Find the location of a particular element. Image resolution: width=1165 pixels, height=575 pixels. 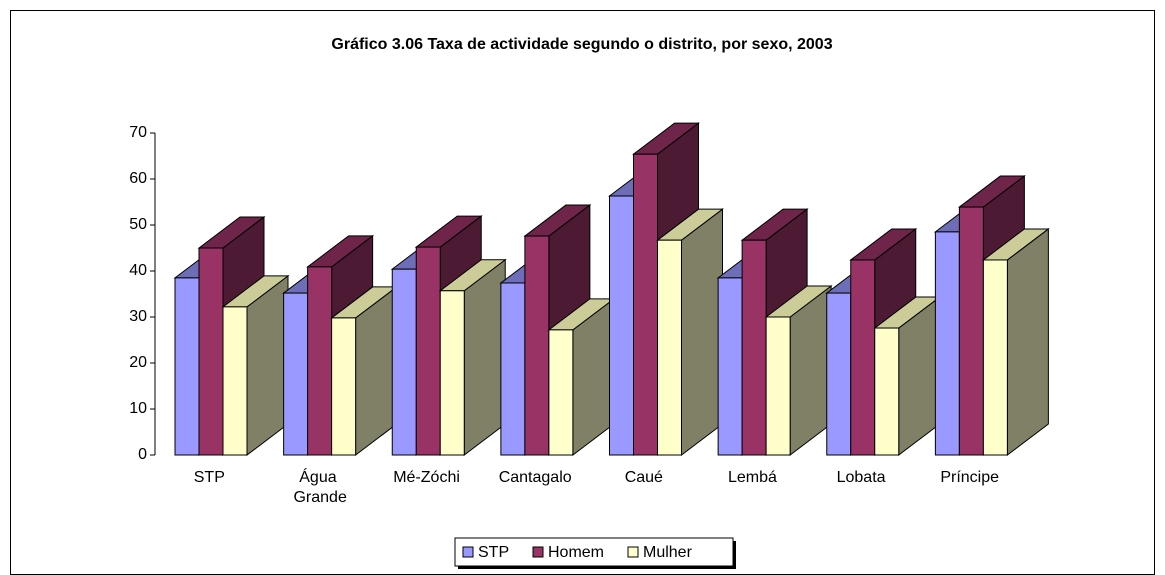

legend-label: Mulher is located at coordinates (668, 552).